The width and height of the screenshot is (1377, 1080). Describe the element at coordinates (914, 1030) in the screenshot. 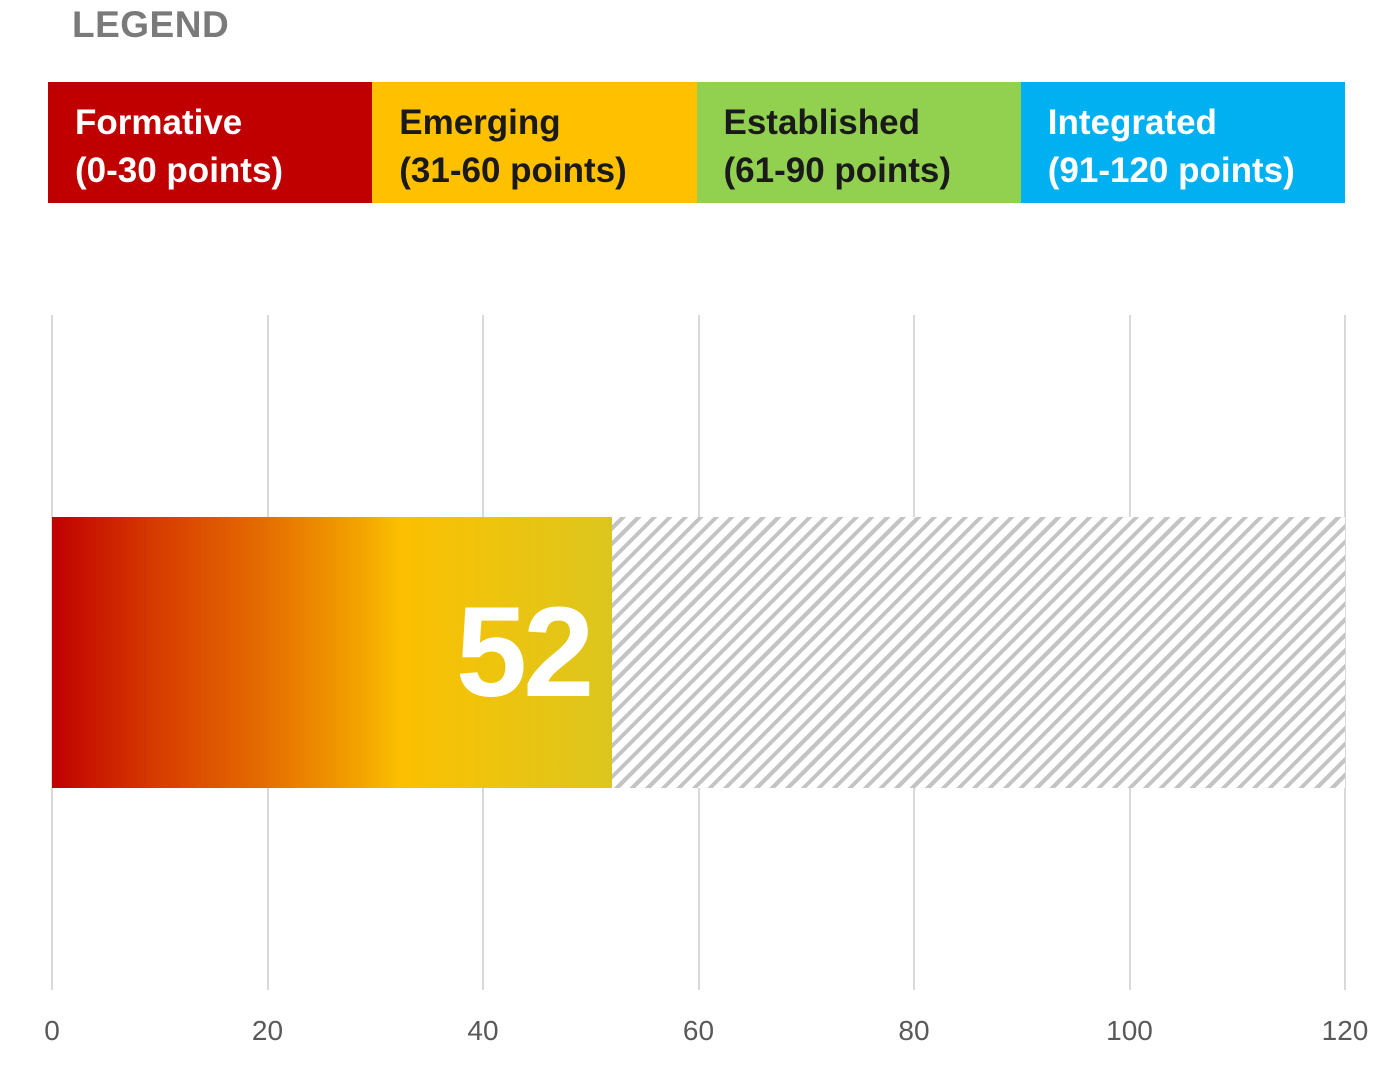

I see `x-tick-label: 80` at that location.